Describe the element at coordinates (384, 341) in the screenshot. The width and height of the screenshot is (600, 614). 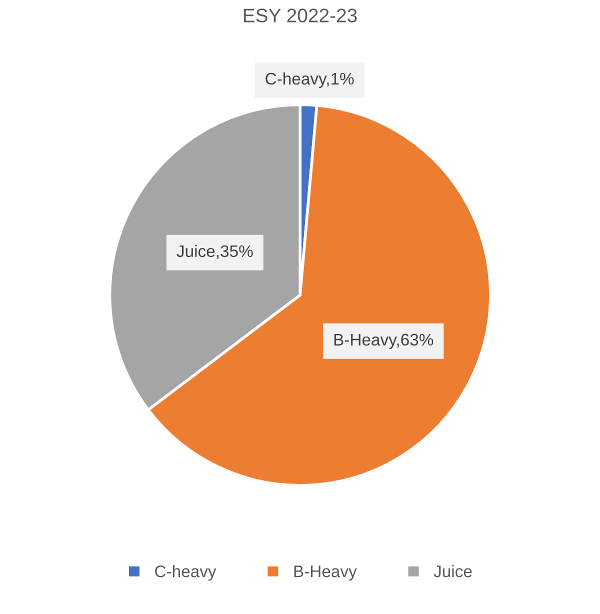
I see `data-label: B-Heavy,63%` at that location.